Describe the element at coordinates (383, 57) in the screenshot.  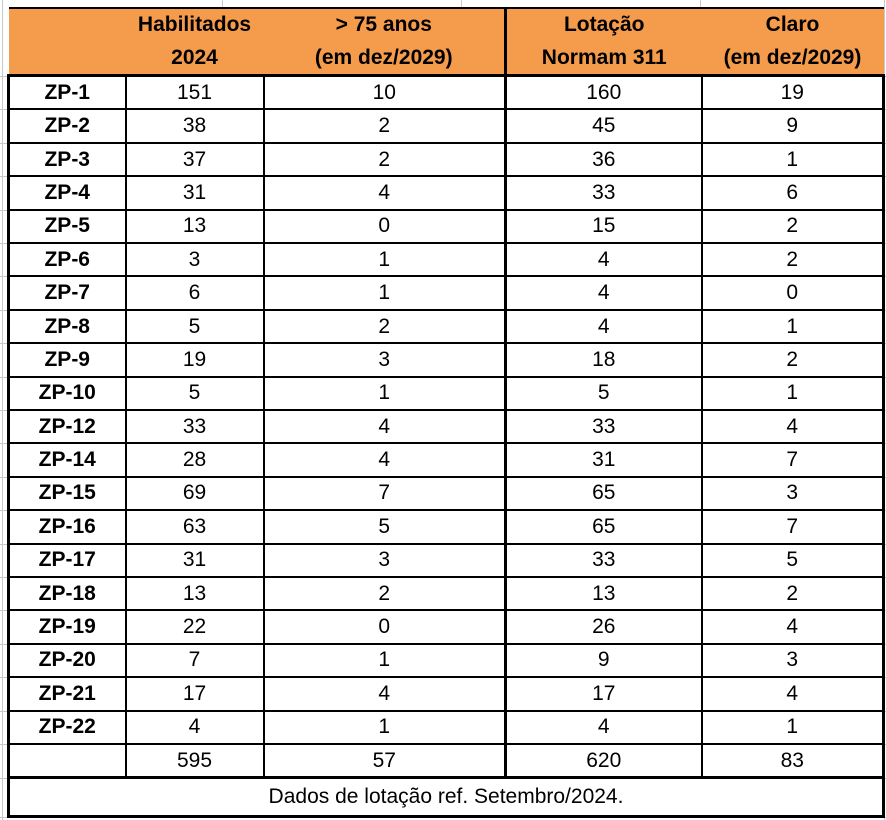
I see `header-line2: (em dez/2029)` at that location.